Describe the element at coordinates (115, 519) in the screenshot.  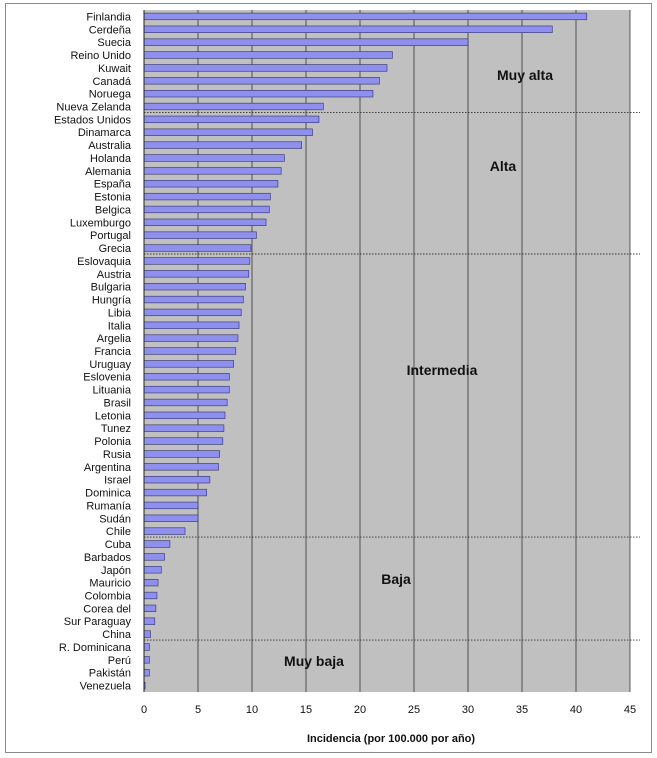
I see `category-label: Sudán` at that location.